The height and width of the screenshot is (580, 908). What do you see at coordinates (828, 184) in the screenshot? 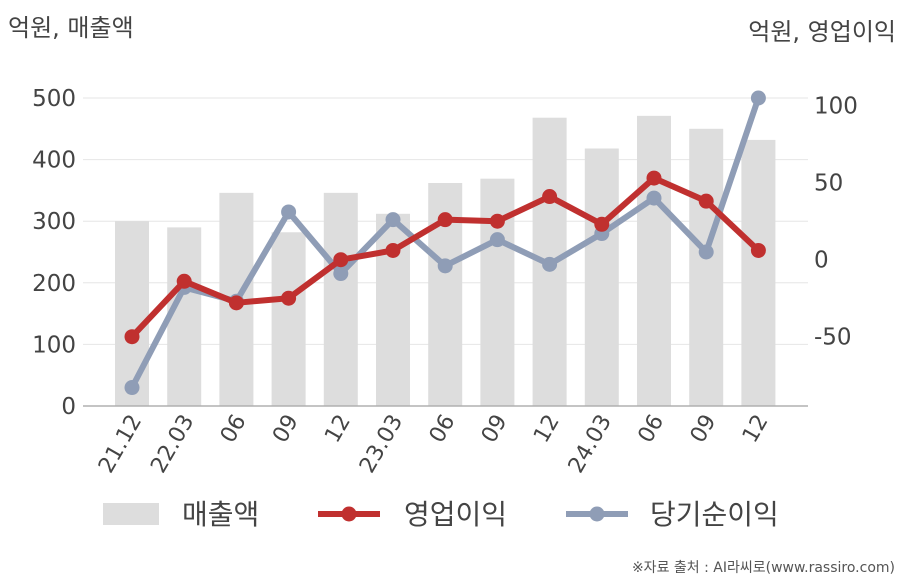
I see `right-tick-label: 50` at bounding box center [828, 184].